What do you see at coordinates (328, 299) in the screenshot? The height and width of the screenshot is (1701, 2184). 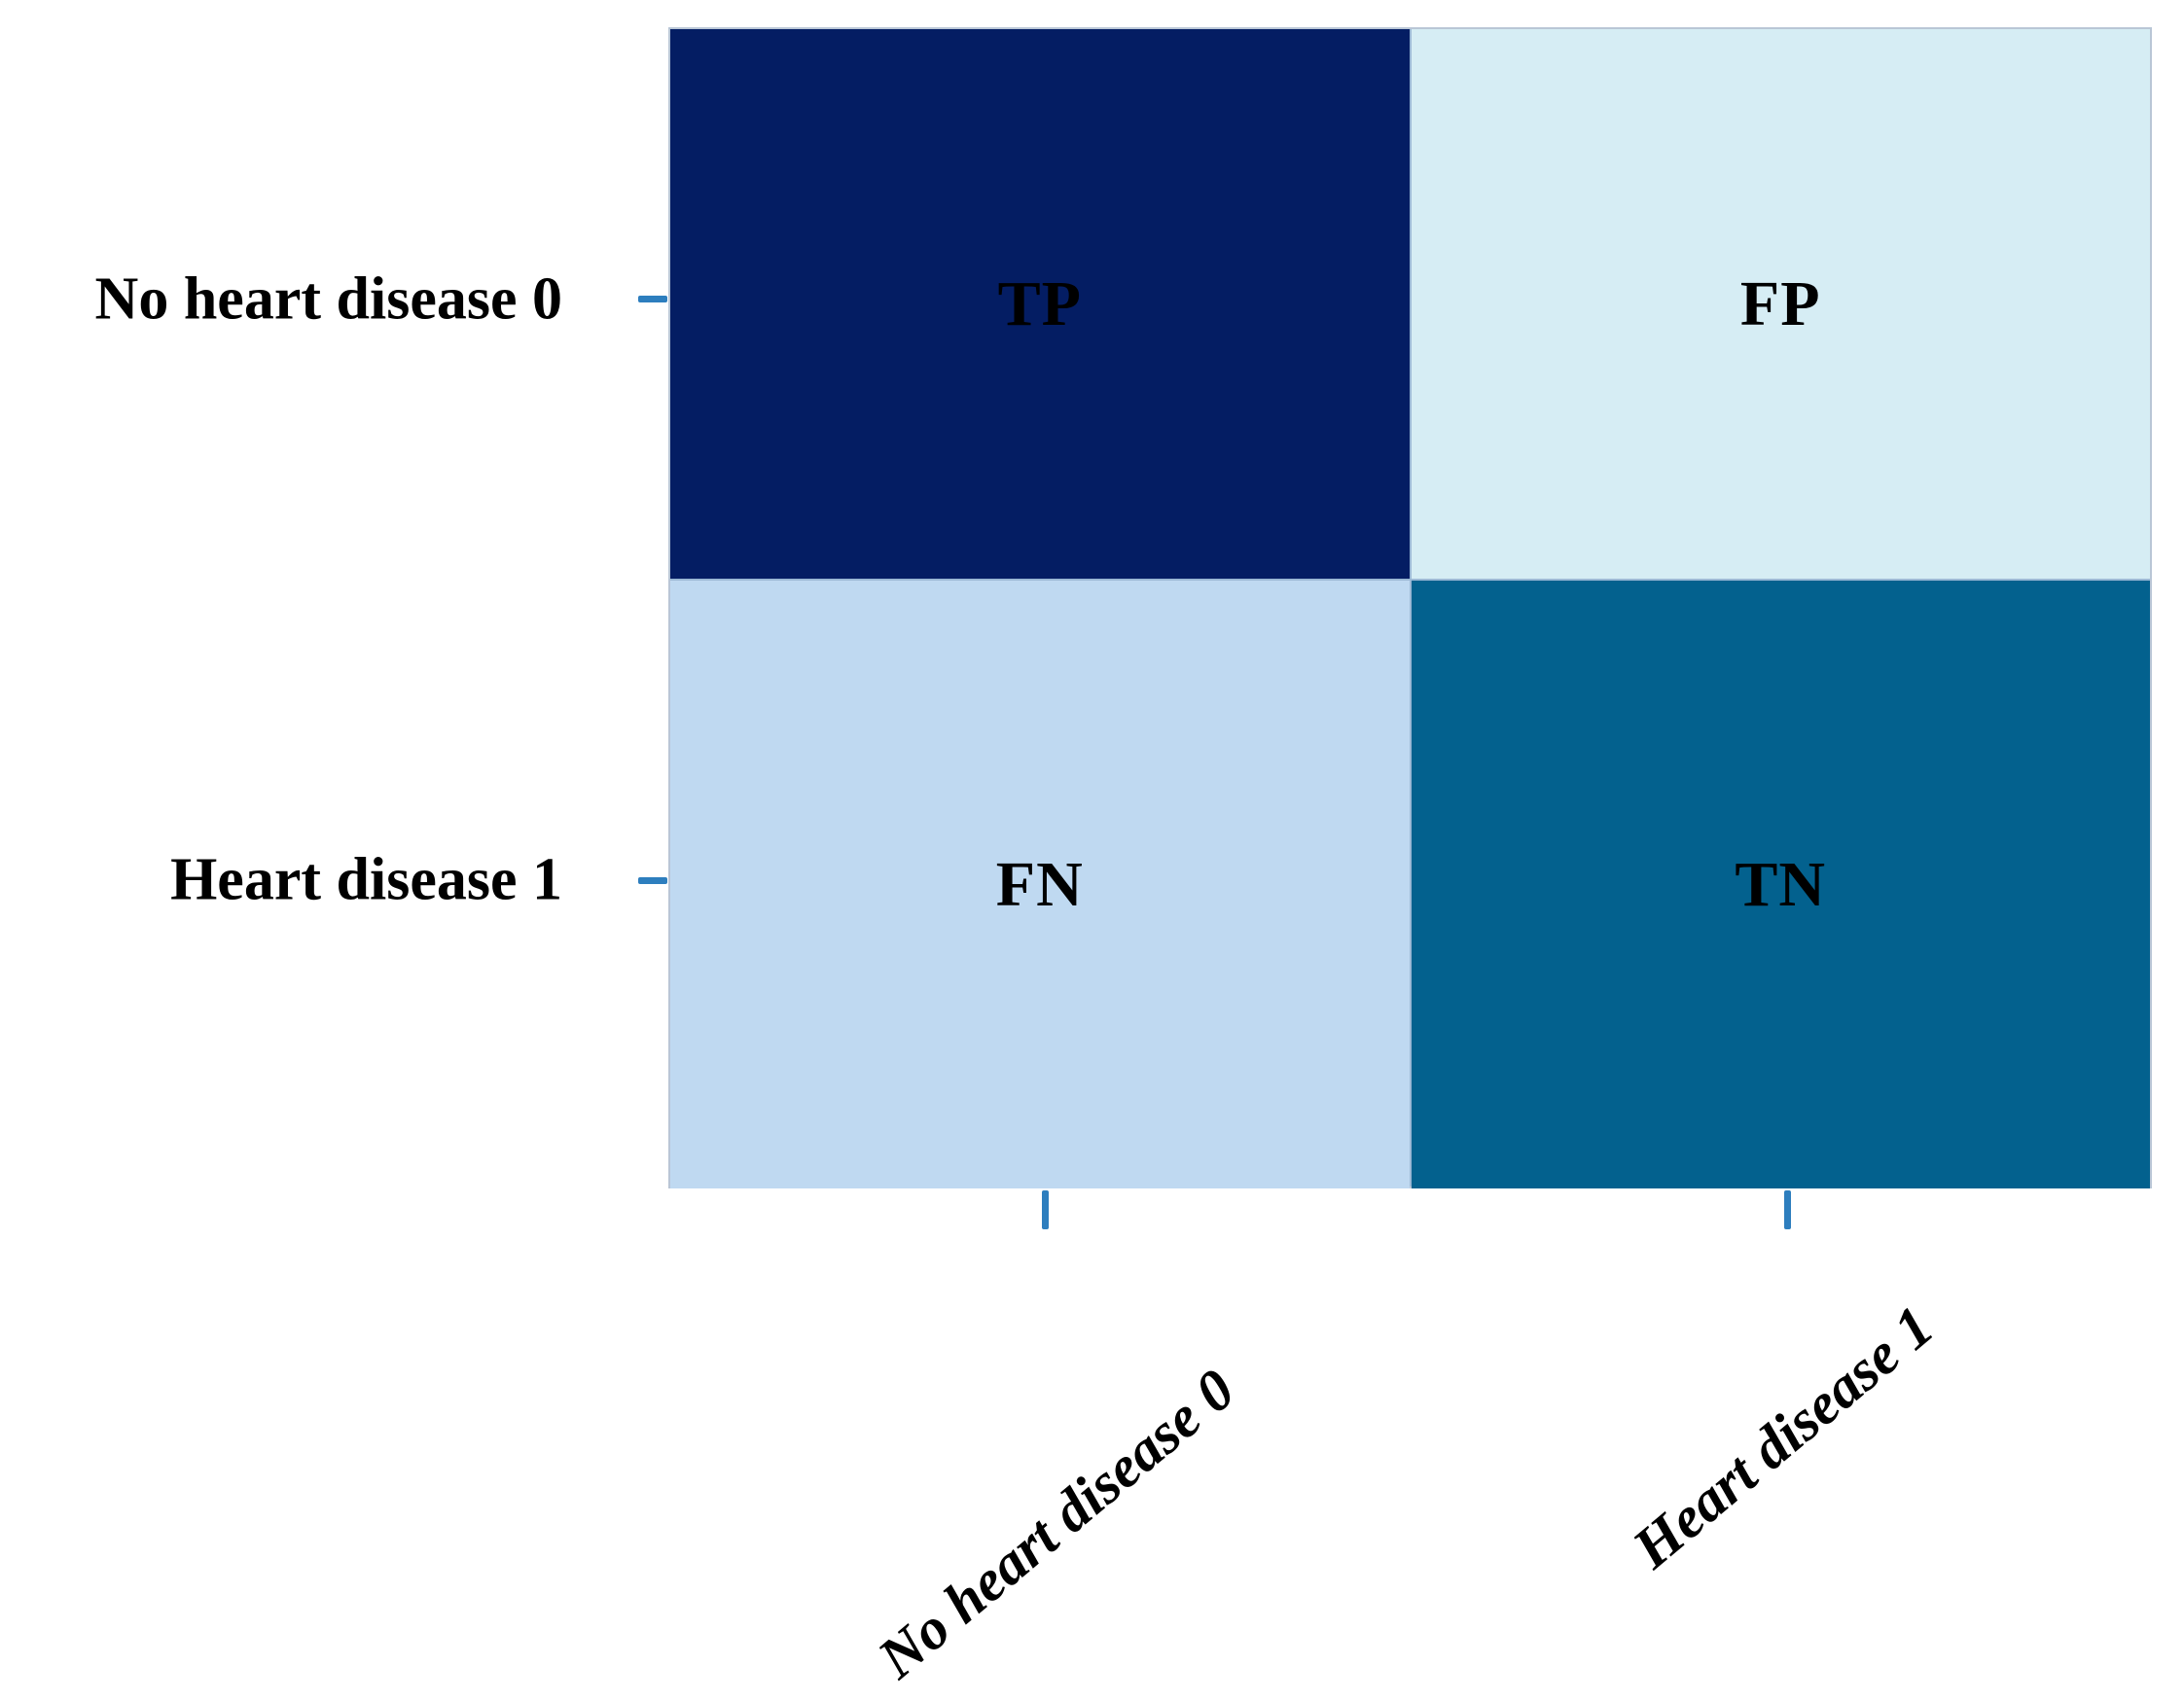 I see `y-axis-label-no-heart-disease: No heart disease 0` at bounding box center [328, 299].